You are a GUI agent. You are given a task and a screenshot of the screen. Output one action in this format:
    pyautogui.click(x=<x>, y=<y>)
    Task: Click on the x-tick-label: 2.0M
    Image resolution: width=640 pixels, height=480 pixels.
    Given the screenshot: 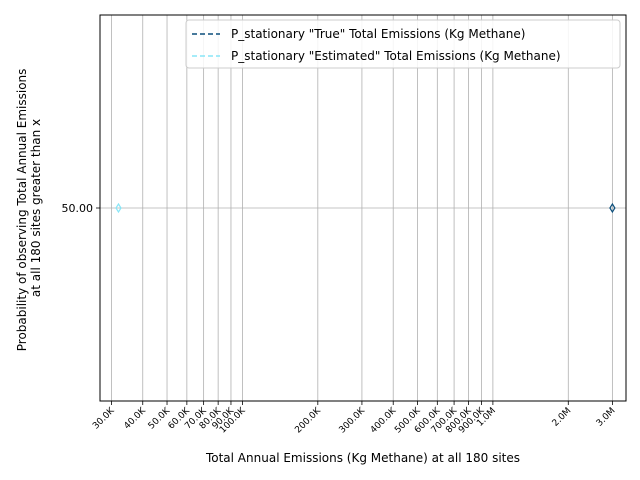 What is the action you would take?
    pyautogui.click(x=562, y=417)
    